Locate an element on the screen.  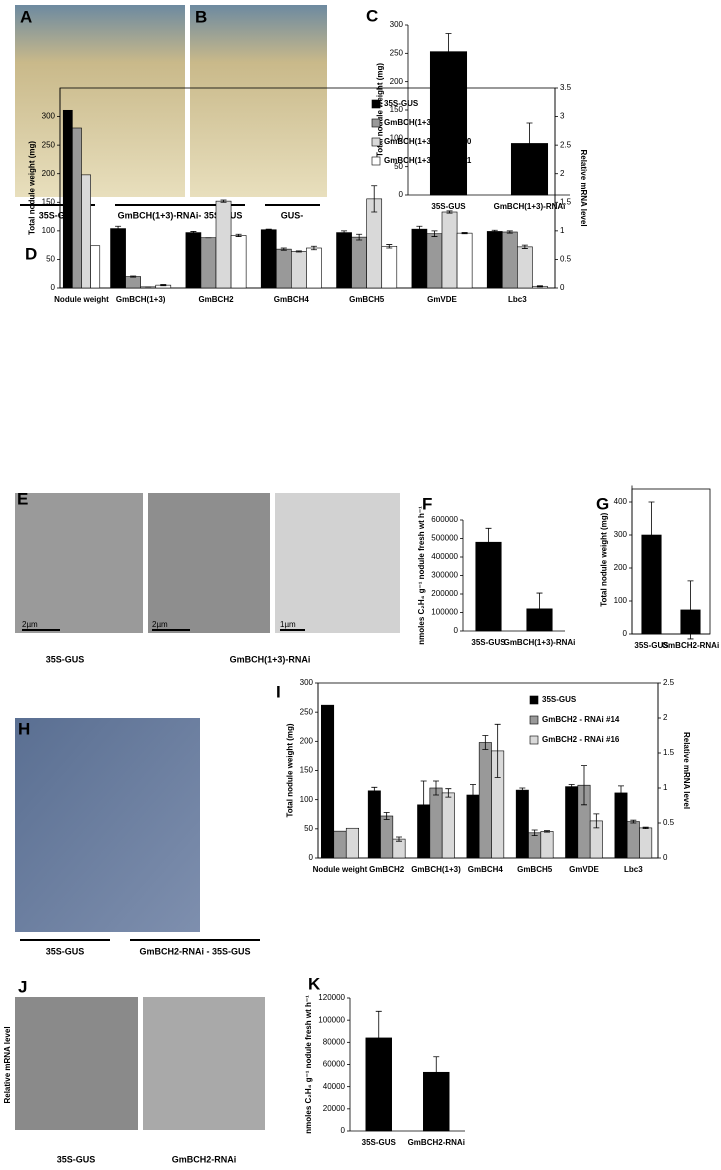
caption: GmBCH2-RNAi - 35S-GUS is located at coordinates (194, 951).